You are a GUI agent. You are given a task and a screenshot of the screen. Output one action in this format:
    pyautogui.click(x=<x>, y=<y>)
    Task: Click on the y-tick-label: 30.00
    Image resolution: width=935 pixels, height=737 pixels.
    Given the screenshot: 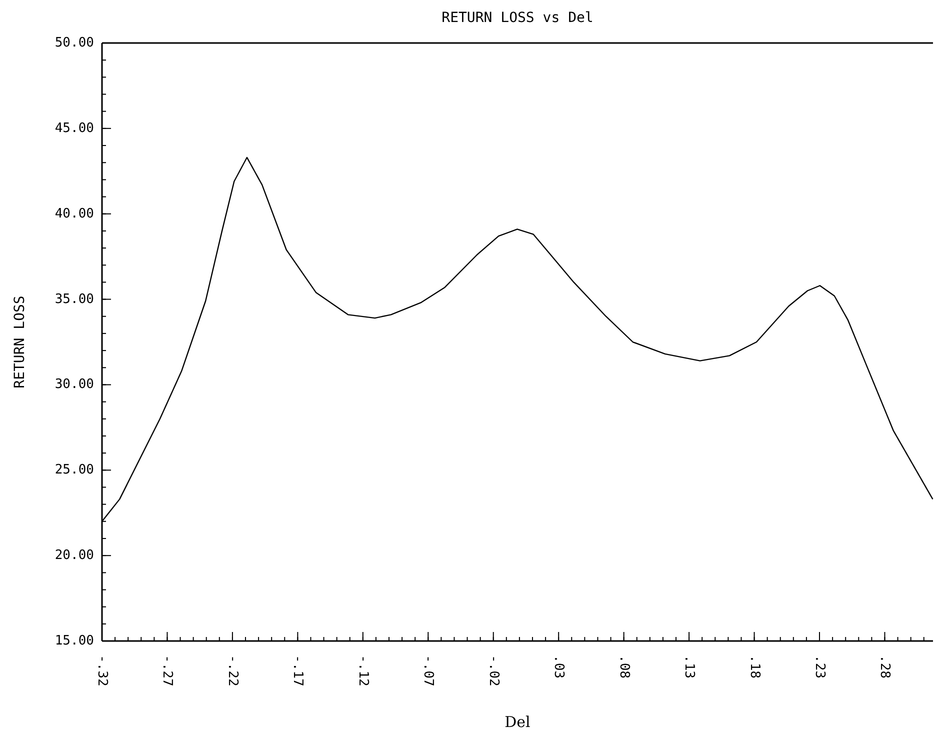 What is the action you would take?
    pyautogui.click(x=74, y=384)
    